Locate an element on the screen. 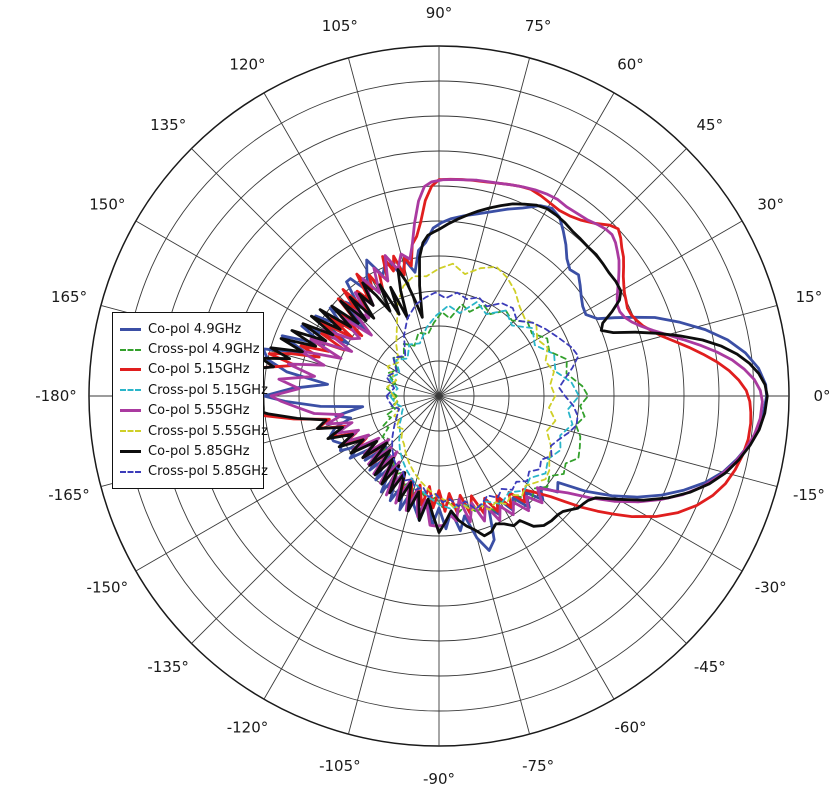 The width and height of the screenshot is (838, 811). legend-item: Co-pol 5.55GHz is located at coordinates (187, 411).